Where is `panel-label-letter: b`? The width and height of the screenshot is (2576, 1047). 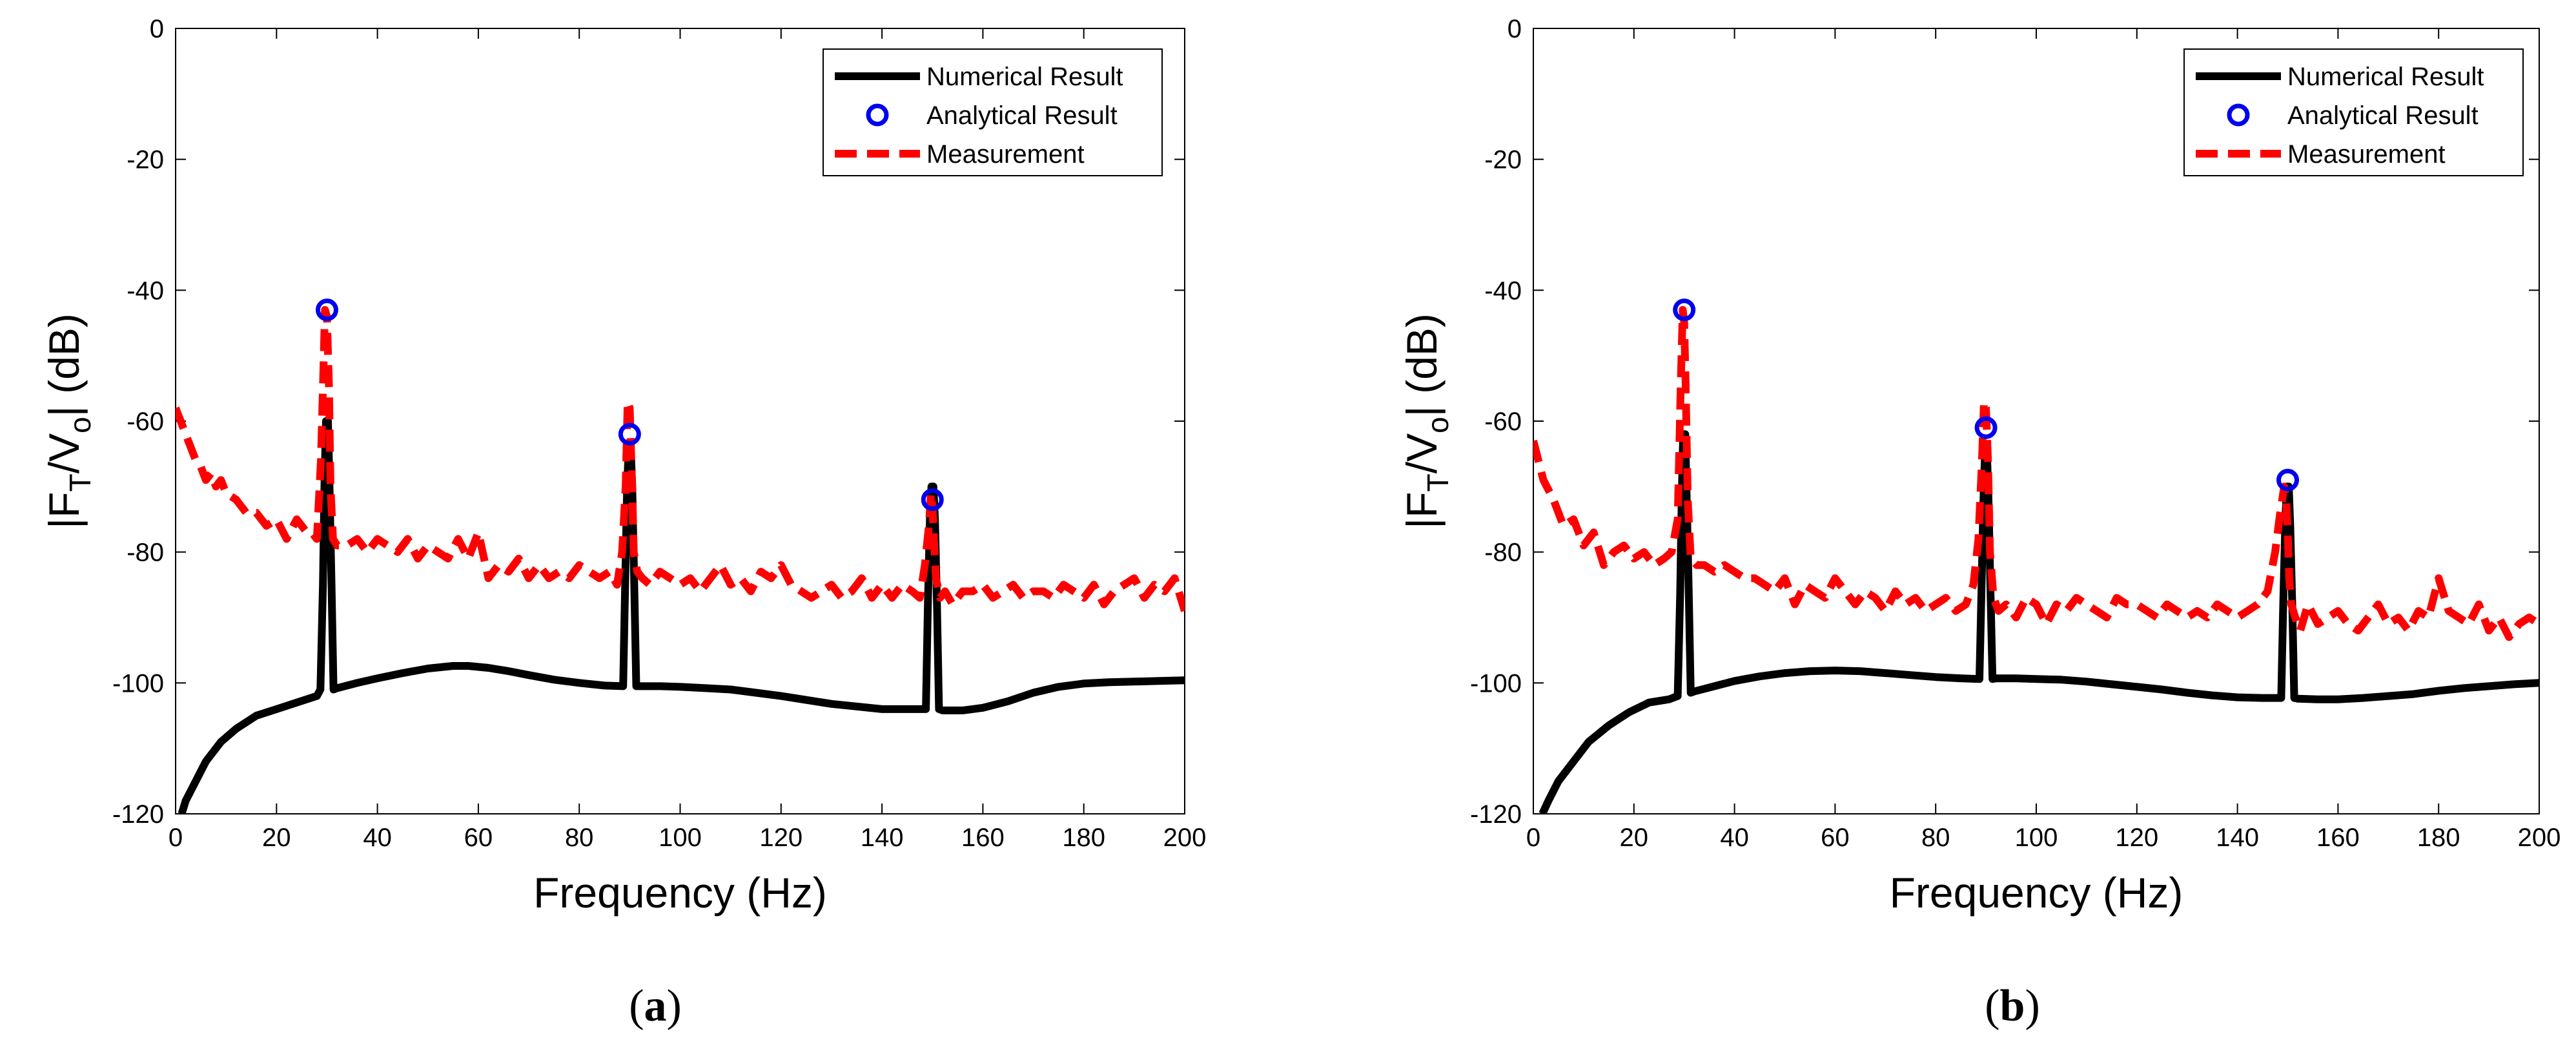 panel-label-letter: b is located at coordinates (2012, 1006).